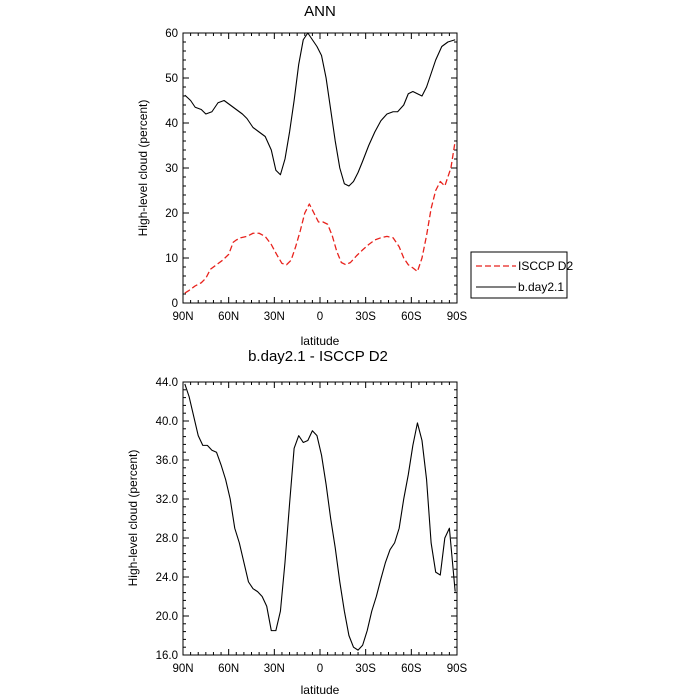 This screenshot has height=700, width=700. Describe the element at coordinates (365, 669) in the screenshot. I see `bottom-x-tick-label: 30S` at that location.